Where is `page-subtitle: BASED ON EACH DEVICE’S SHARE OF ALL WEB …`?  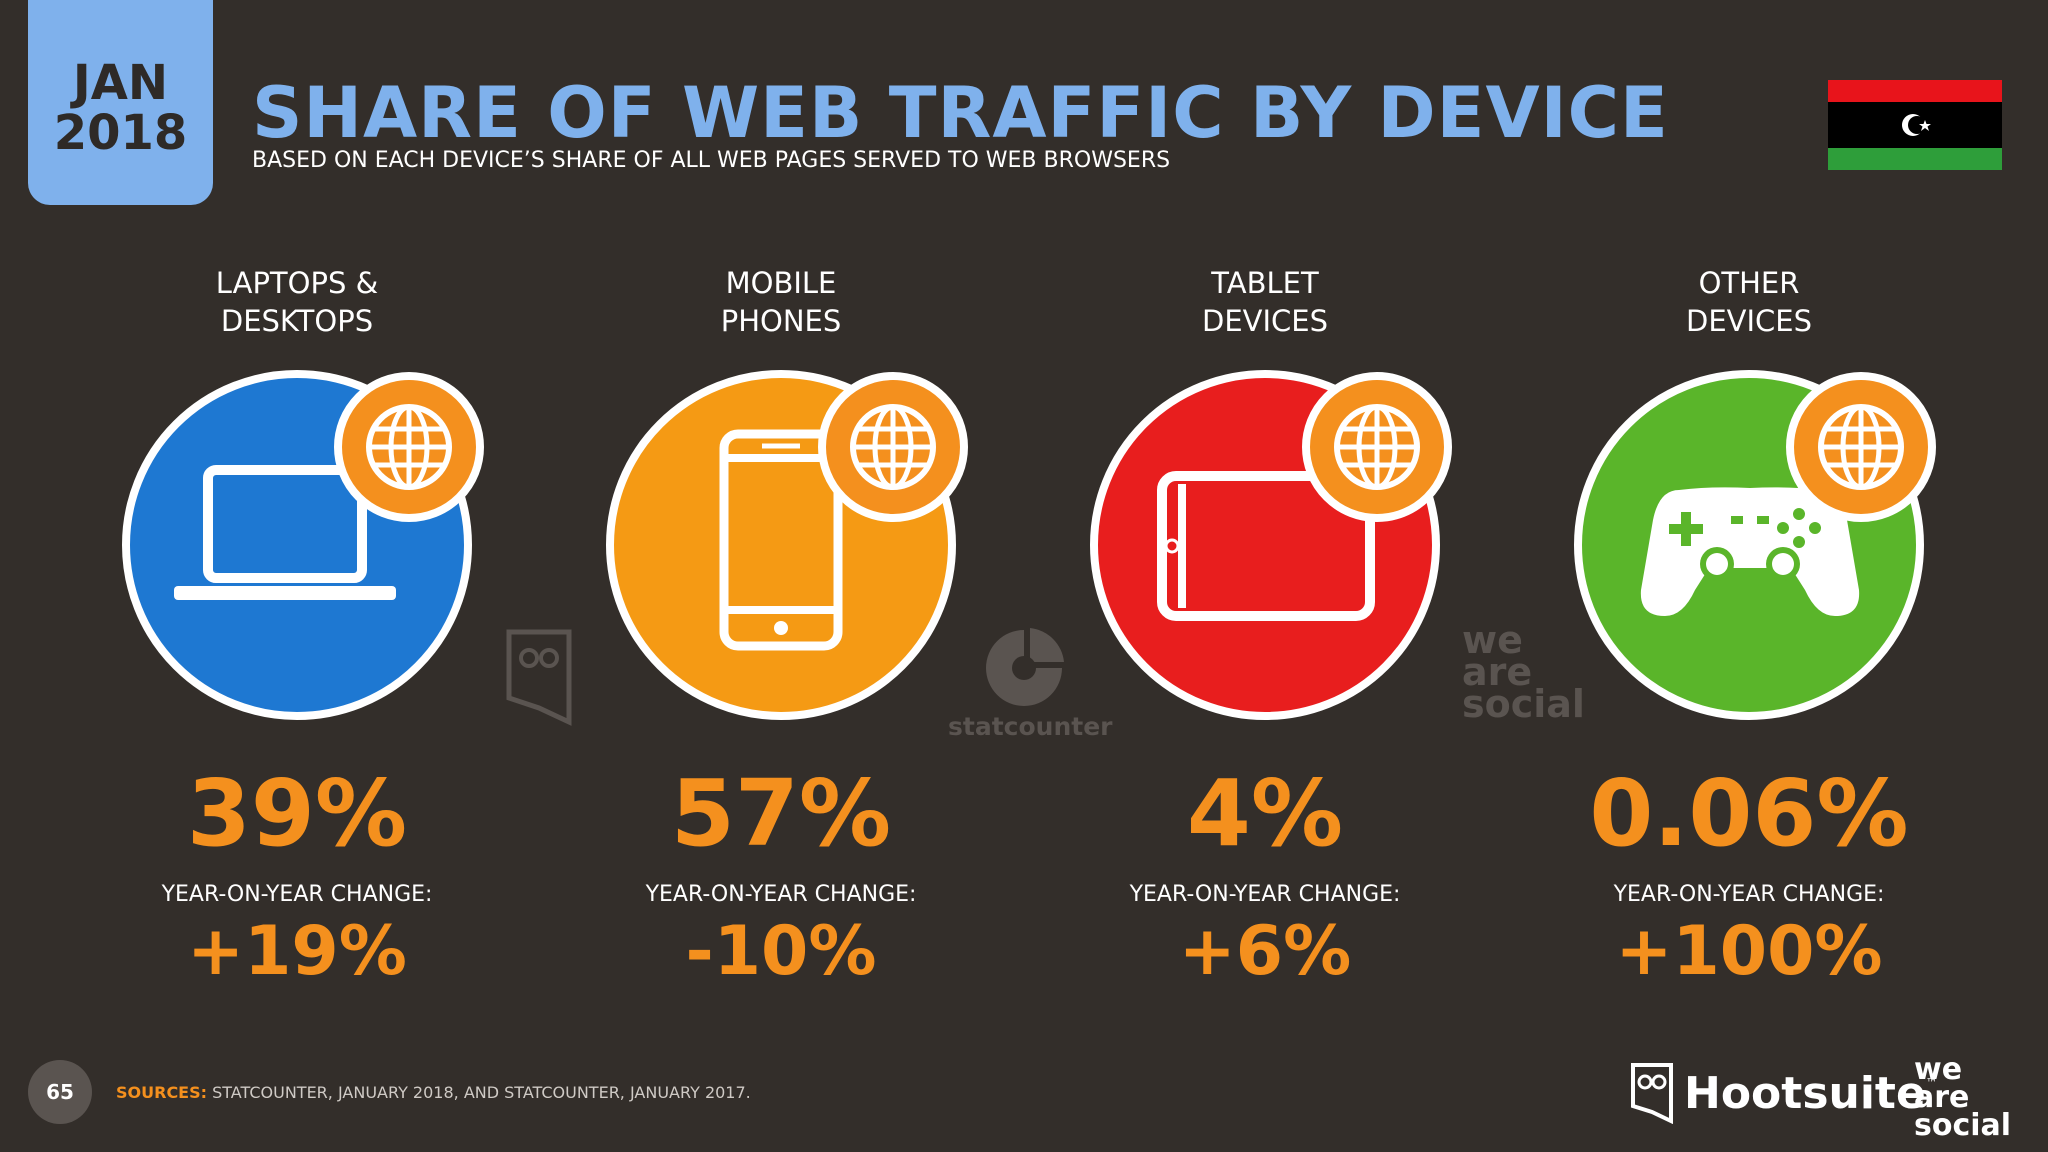
page-subtitle: BASED ON EACH DEVICE’S SHARE OF ALL WEB … is located at coordinates (711, 160).